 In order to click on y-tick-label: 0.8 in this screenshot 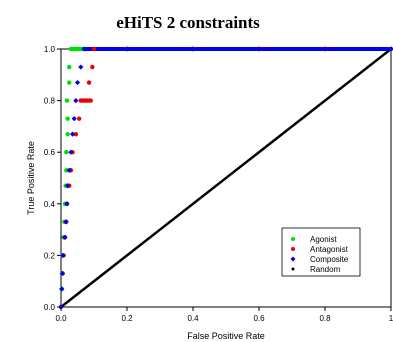, I will do `click(50, 101)`.